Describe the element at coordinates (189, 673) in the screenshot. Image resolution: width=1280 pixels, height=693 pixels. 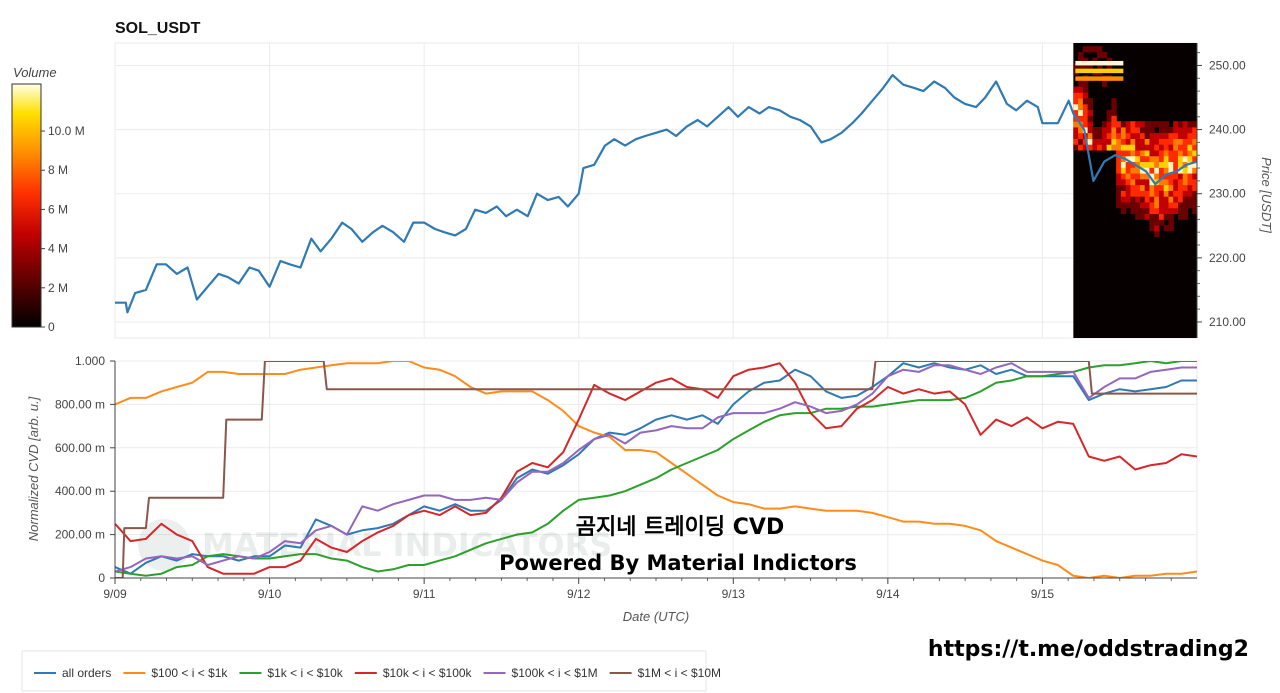
I see `legend-entry: $100 < i < $1k` at that location.